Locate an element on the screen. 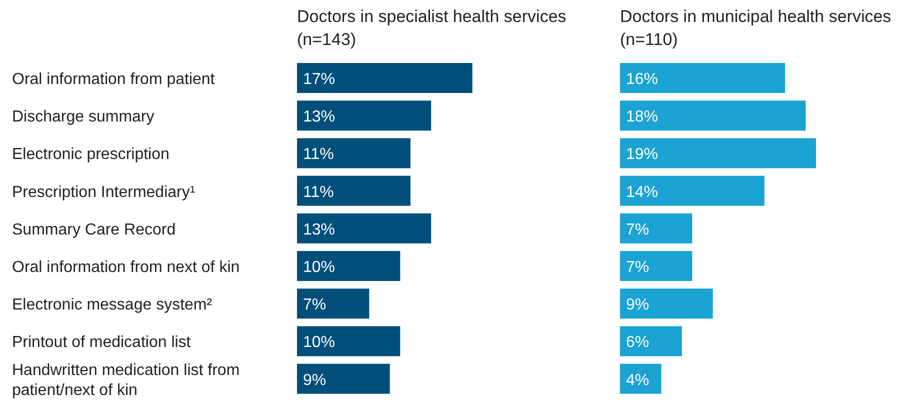 This screenshot has height=403, width=921. y-tick-label: Printout of medication list is located at coordinates (102, 343).